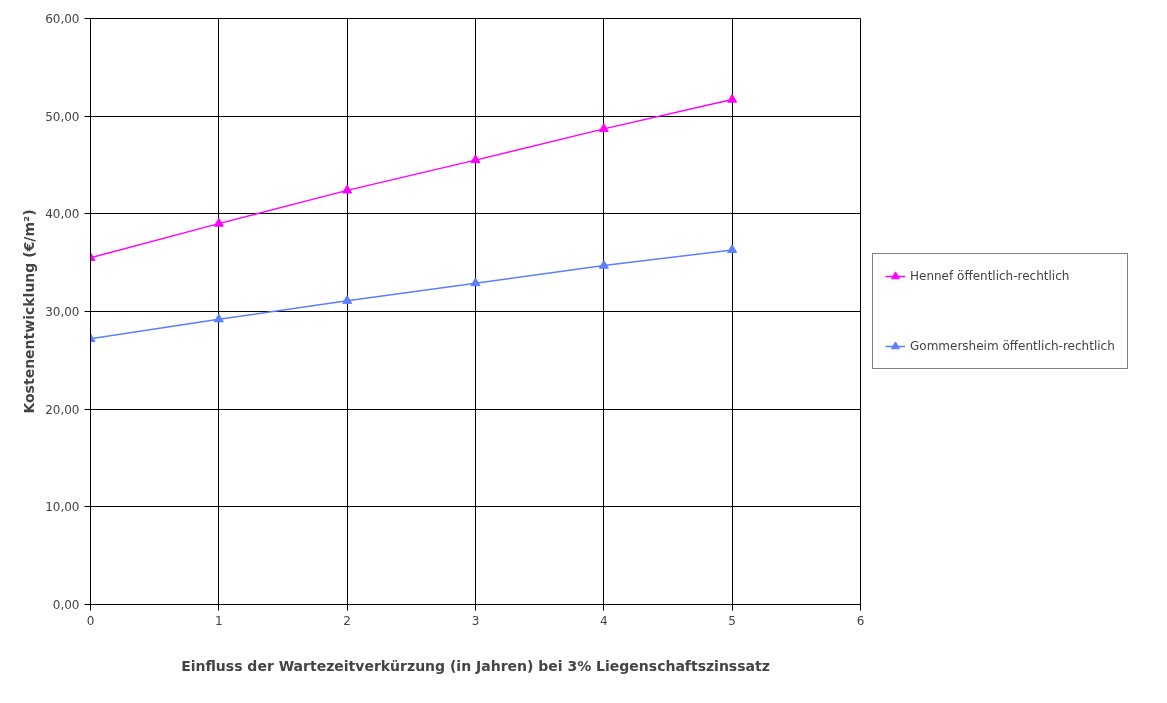 Image resolution: width=1167 pixels, height=703 pixels. I want to click on y-tick-label: 40,00, so click(62, 214).